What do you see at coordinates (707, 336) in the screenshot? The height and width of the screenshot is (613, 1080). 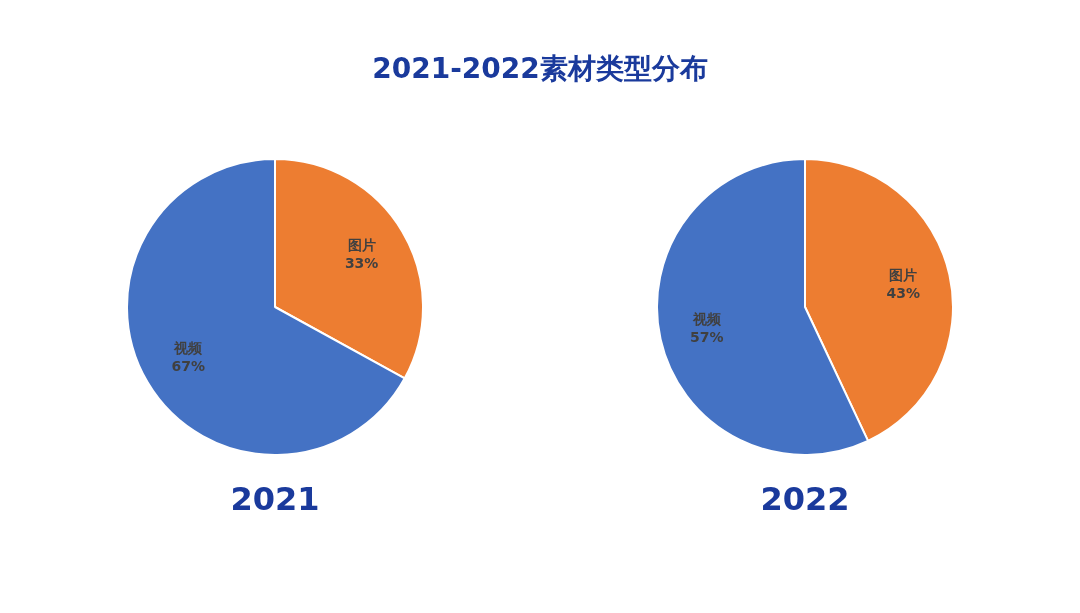 I see `data-label: 57%` at bounding box center [707, 336].